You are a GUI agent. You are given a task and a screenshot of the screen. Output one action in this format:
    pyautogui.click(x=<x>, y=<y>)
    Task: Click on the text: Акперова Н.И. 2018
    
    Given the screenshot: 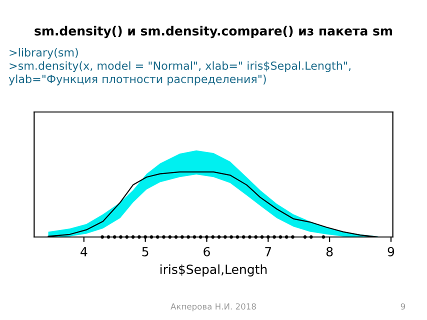 What is the action you would take?
    pyautogui.click(x=213, y=307)
    